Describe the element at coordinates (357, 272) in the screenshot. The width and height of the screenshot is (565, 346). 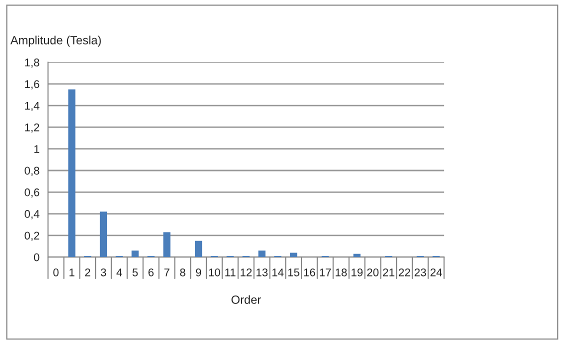
I see `x-tick-label: 19` at that location.